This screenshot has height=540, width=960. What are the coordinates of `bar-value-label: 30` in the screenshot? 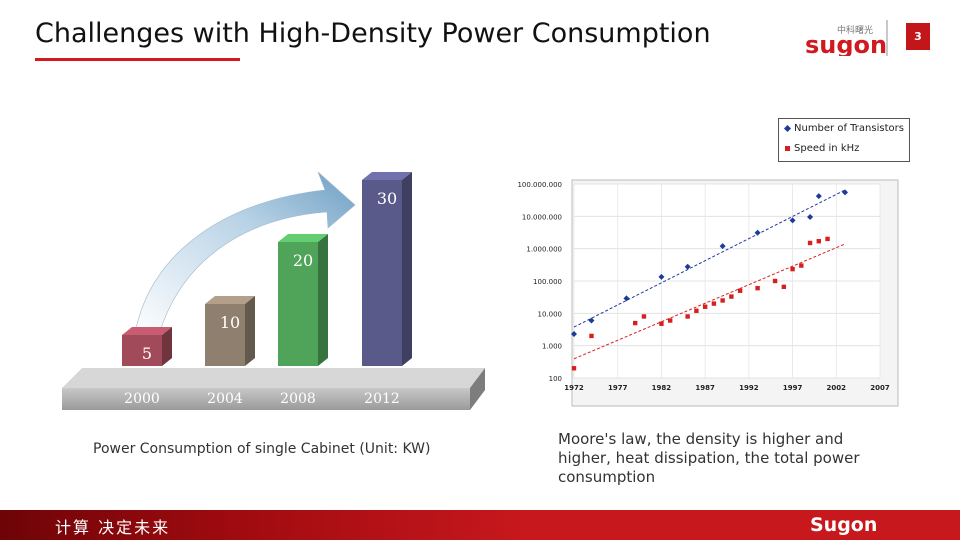 It's located at (387, 198).